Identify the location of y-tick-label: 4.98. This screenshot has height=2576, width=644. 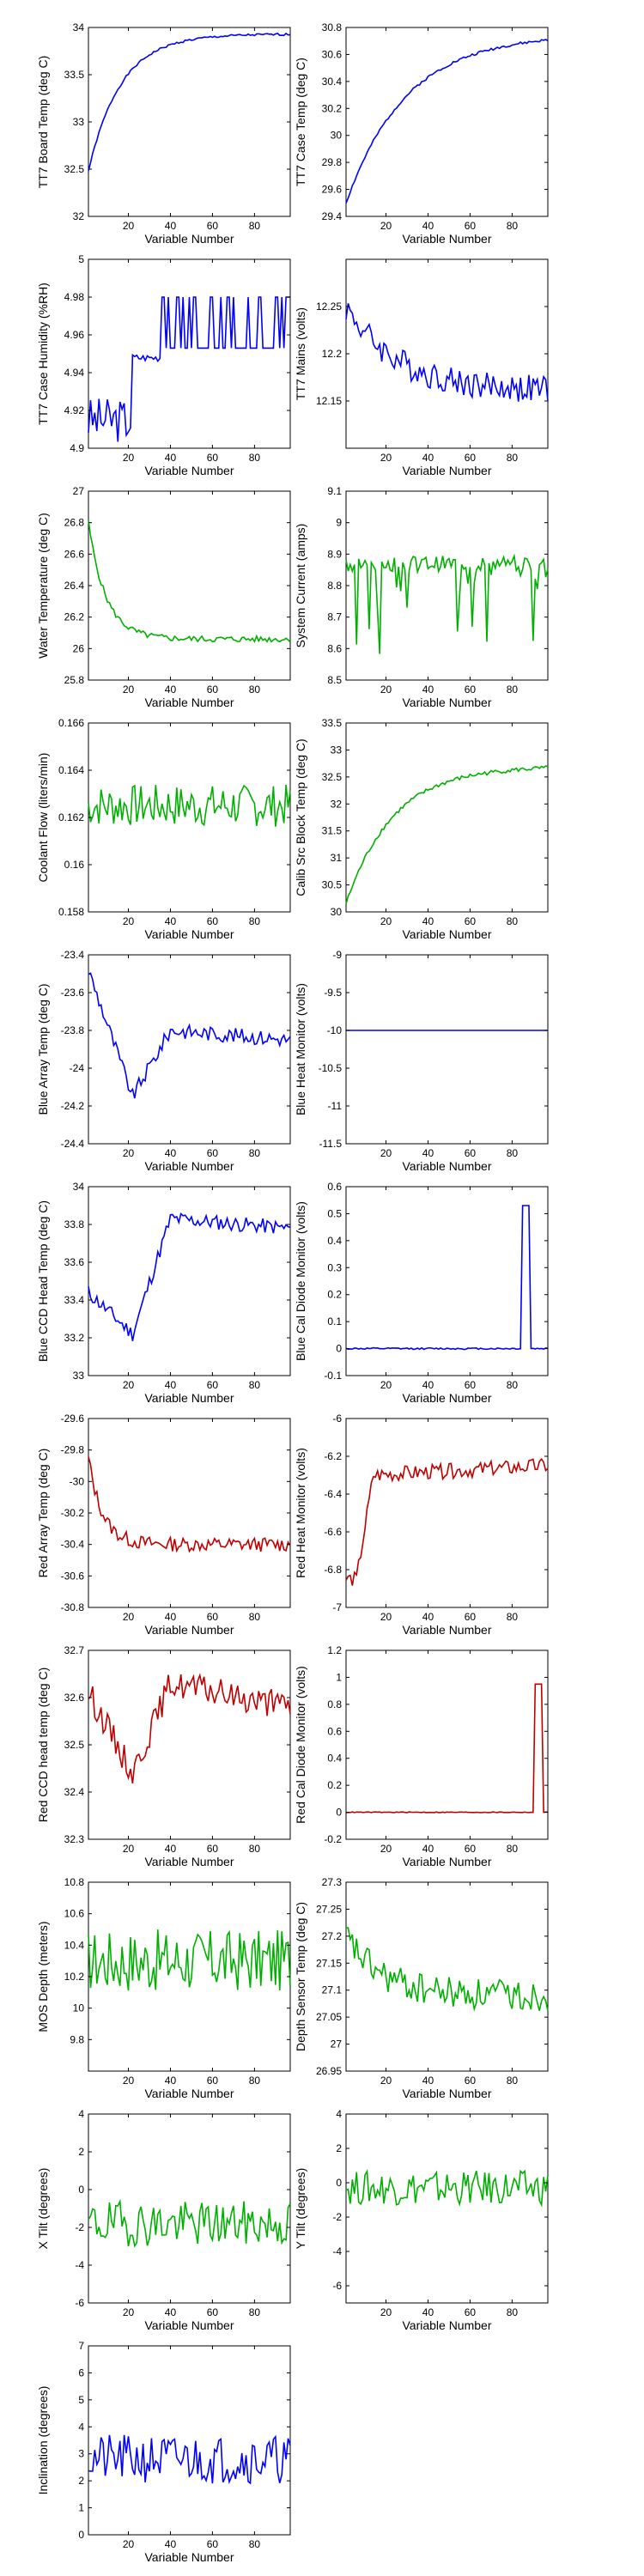
(74, 297).